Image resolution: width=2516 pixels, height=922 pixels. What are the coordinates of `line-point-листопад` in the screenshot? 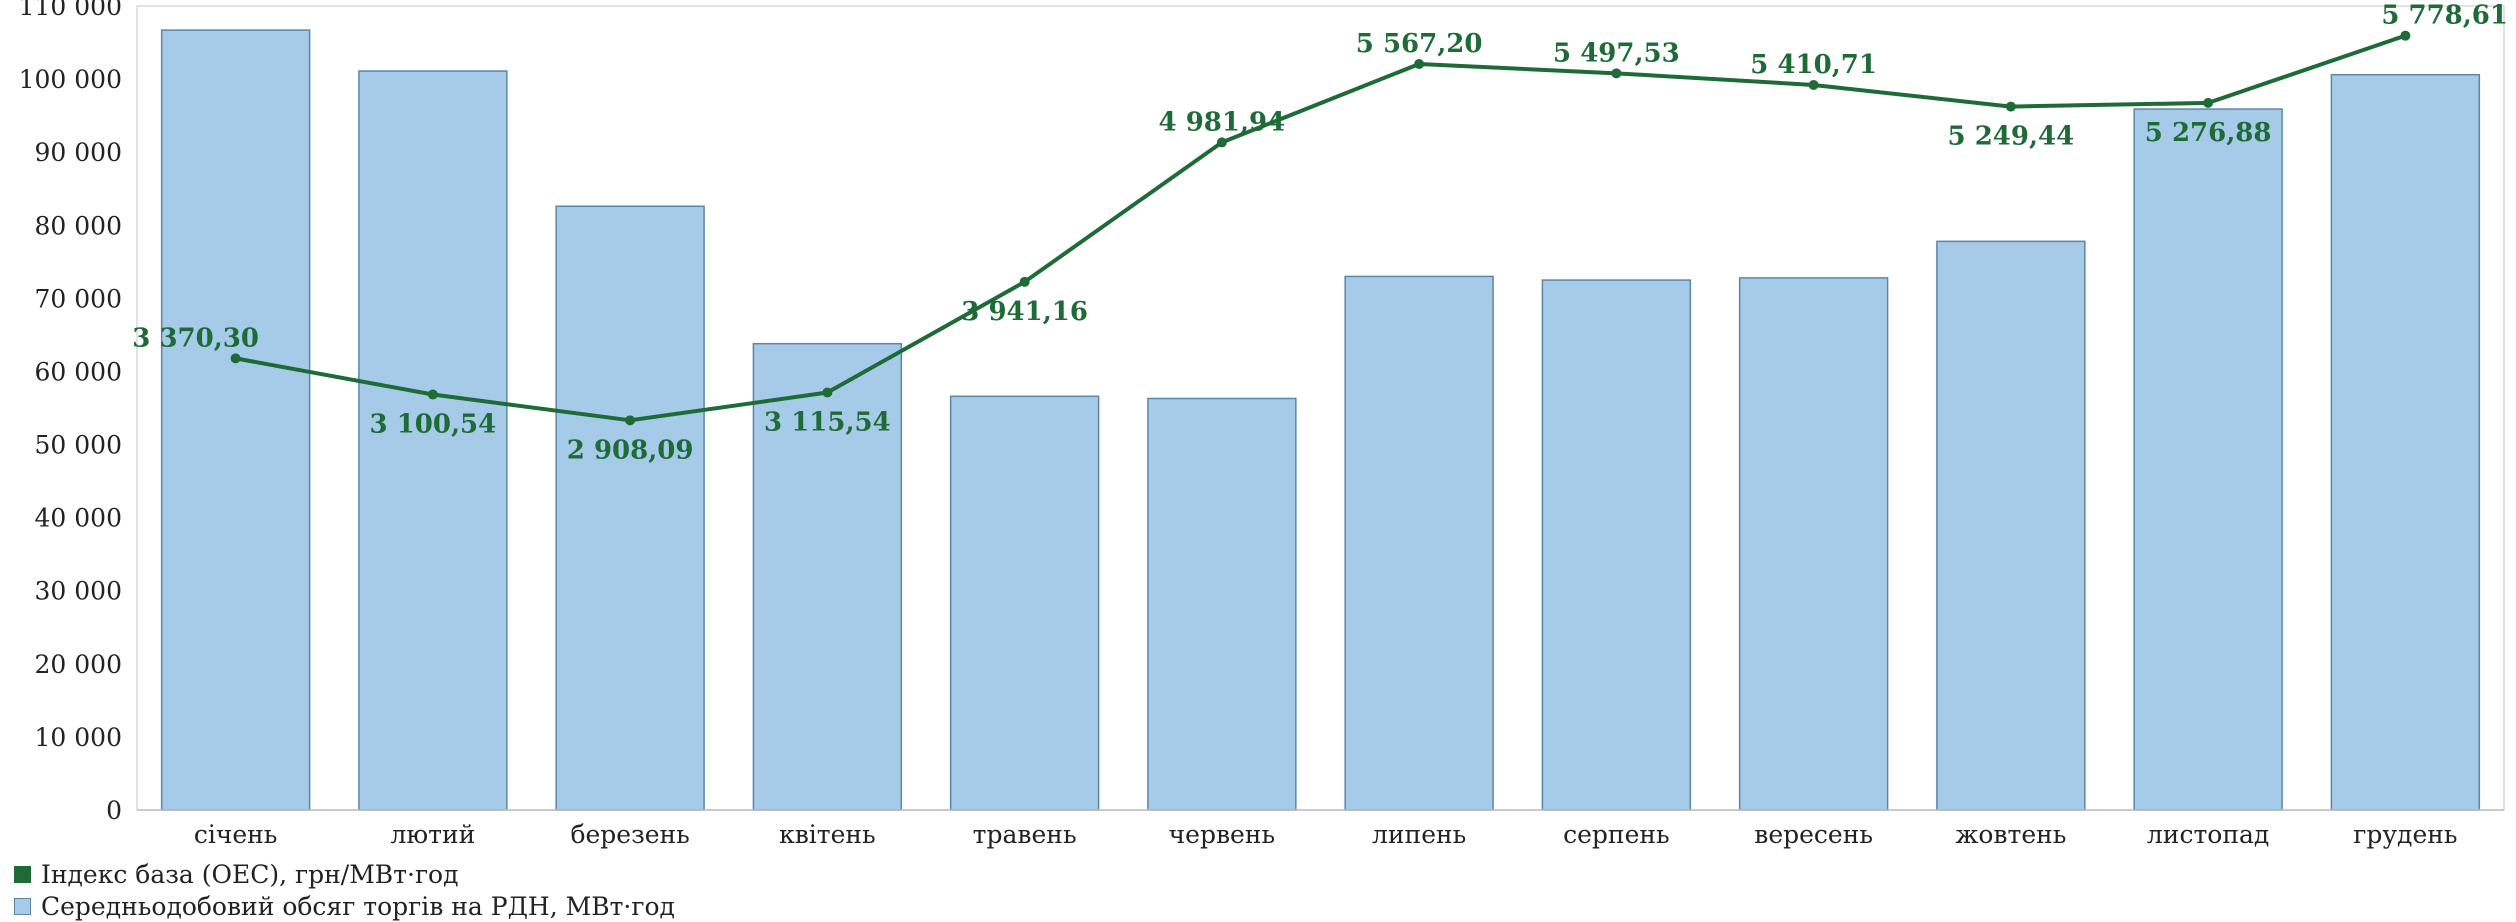 It's located at (2208, 102).